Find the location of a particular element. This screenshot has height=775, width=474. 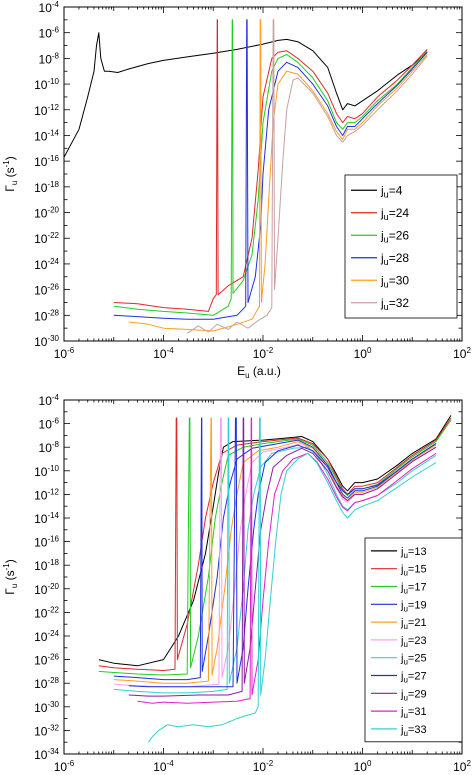

series-line-j4 is located at coordinates (246, 95).